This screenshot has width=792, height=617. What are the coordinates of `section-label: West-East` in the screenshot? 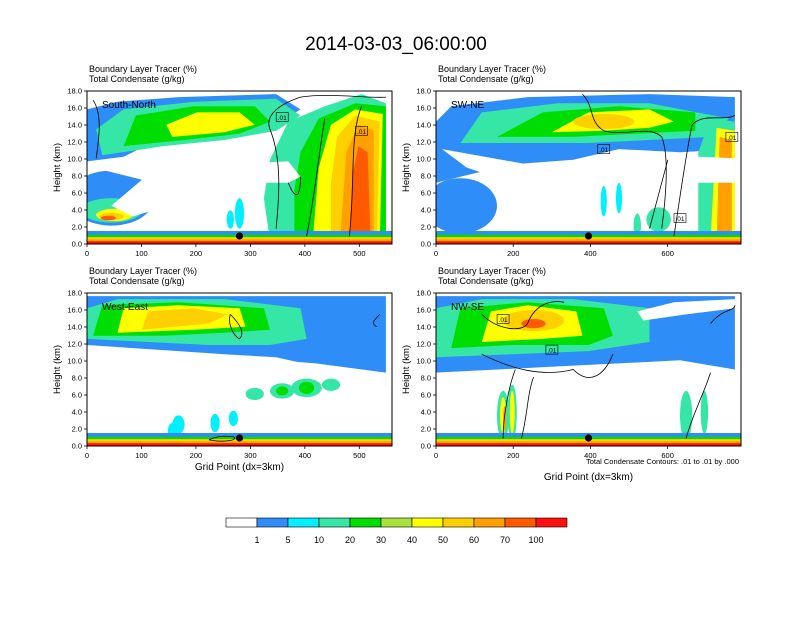 It's located at (125, 307).